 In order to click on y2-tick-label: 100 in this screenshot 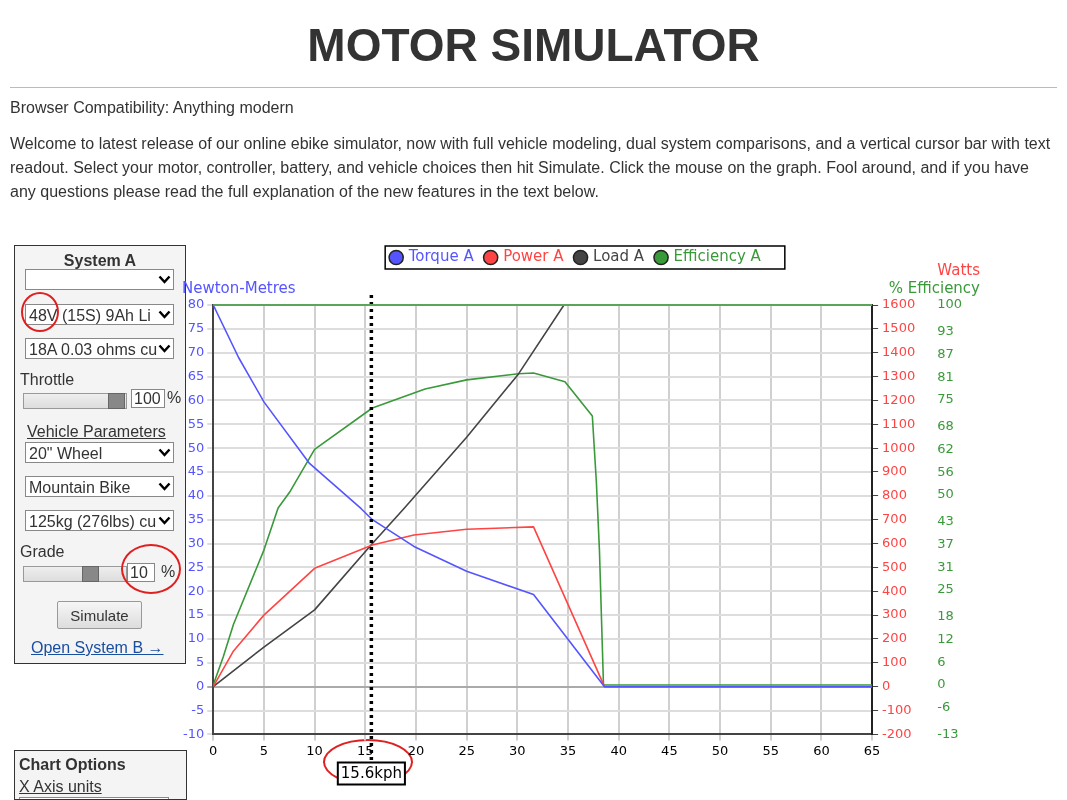, I will do `click(894, 662)`.